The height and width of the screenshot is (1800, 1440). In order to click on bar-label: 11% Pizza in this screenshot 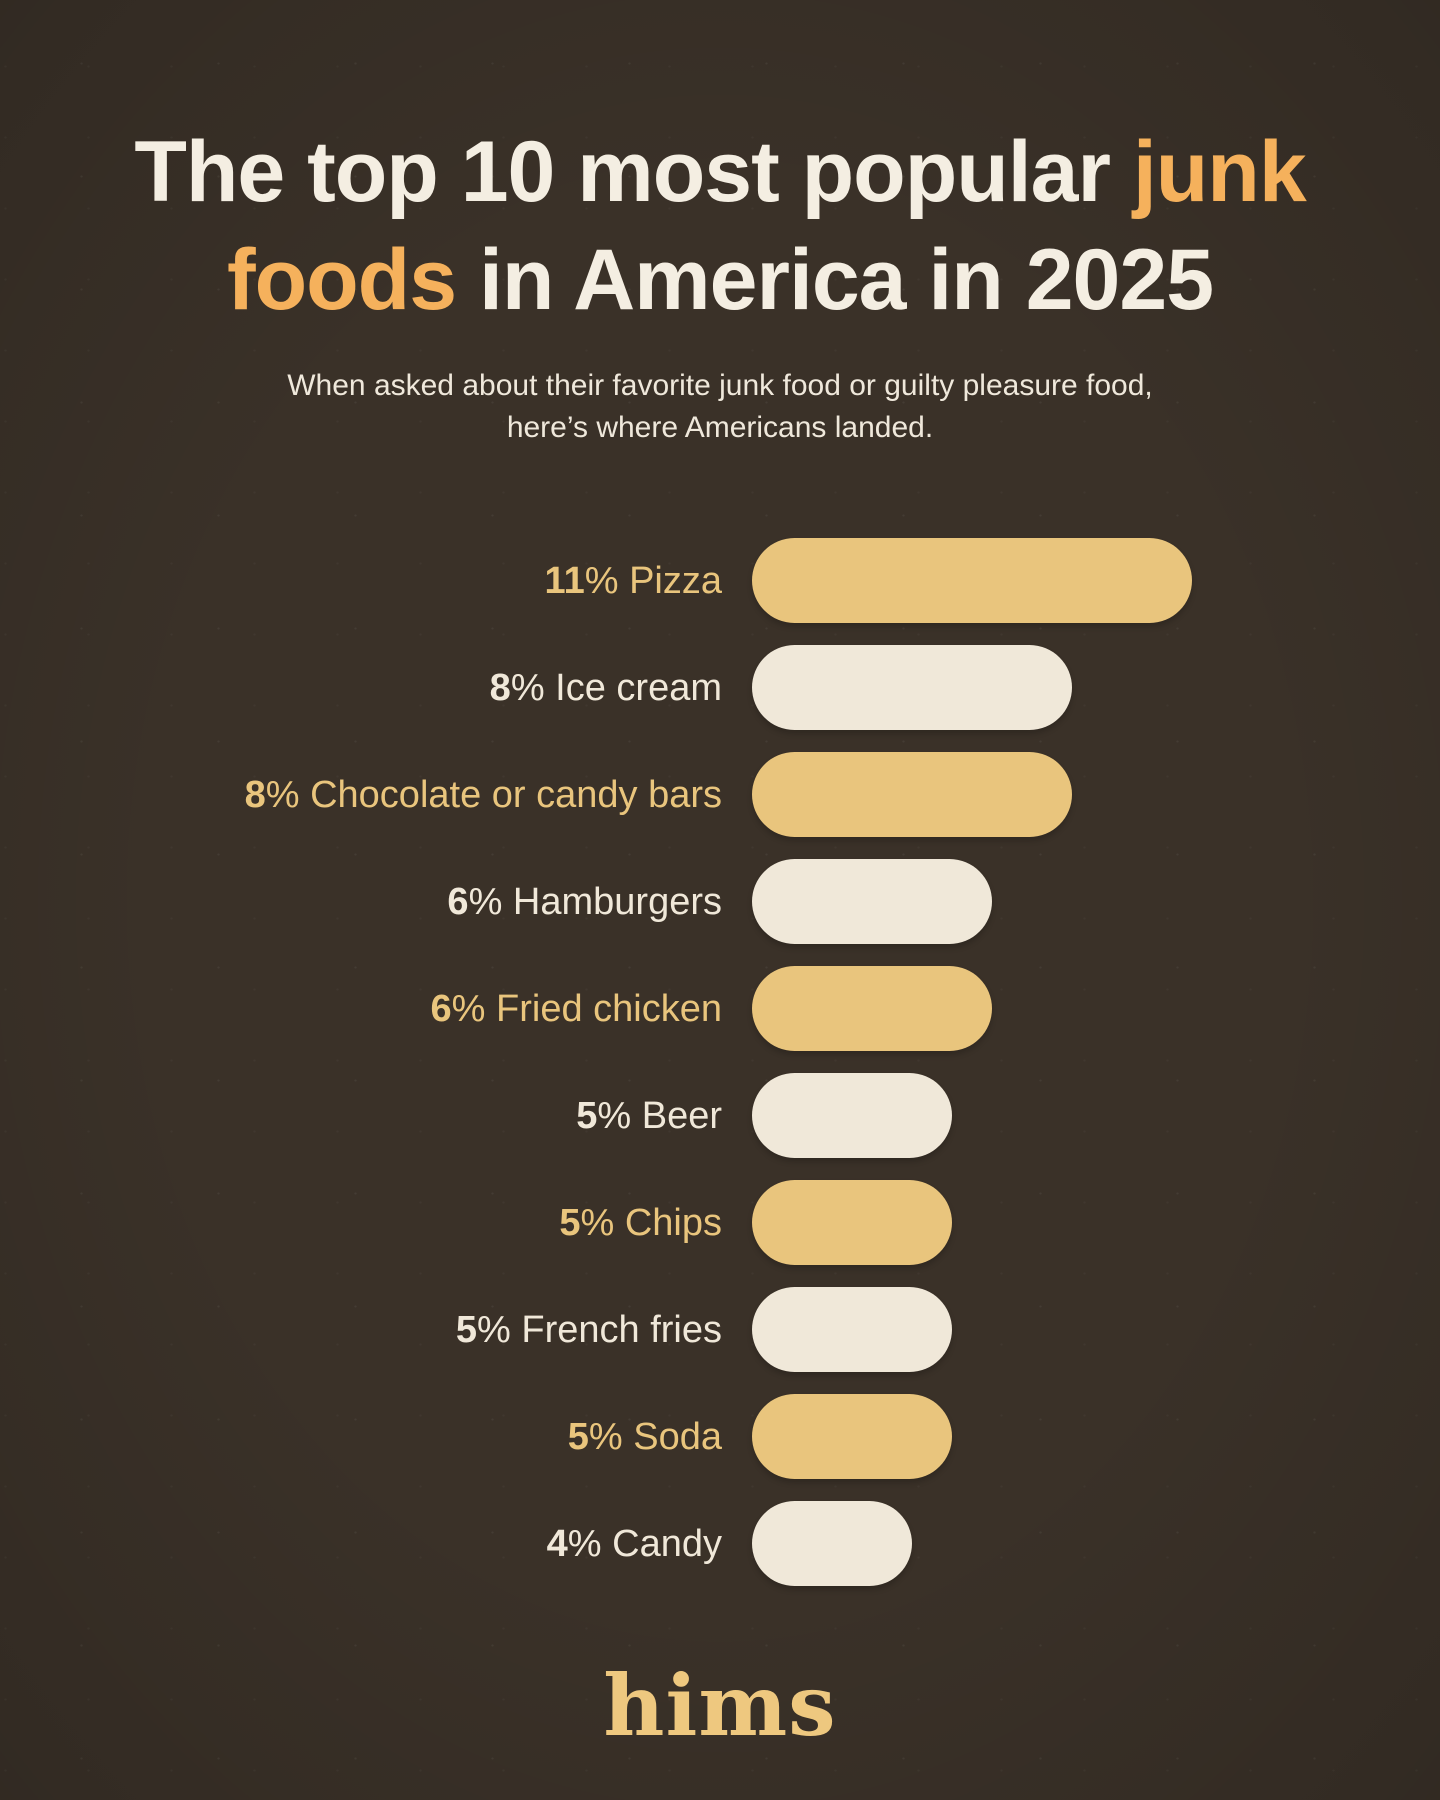, I will do `click(361, 581)`.